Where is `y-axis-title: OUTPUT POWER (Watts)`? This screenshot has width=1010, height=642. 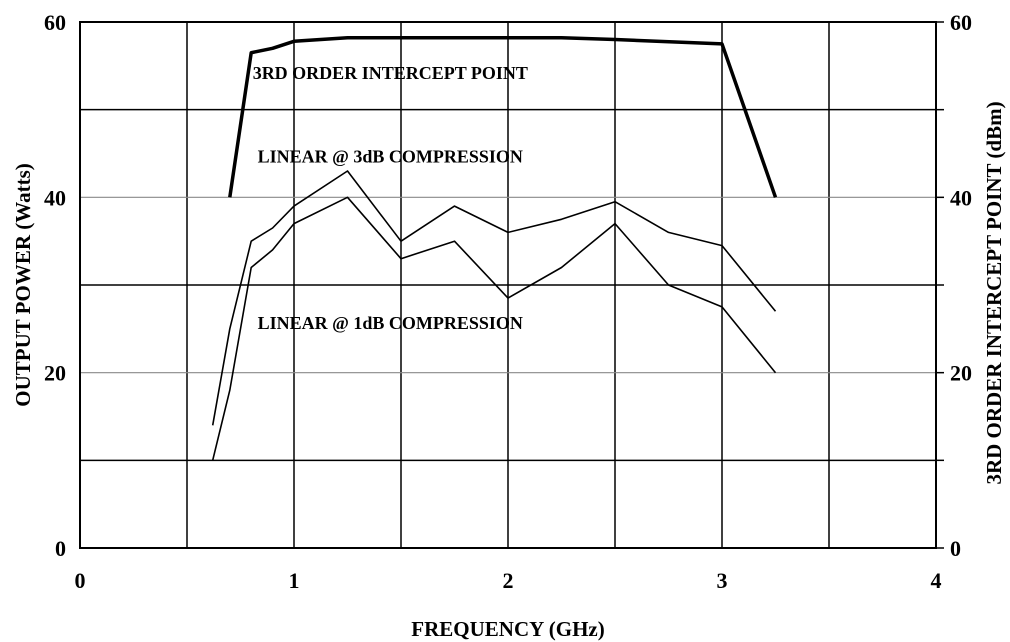 y-axis-title: OUTPUT POWER (Watts) is located at coordinates (23, 284).